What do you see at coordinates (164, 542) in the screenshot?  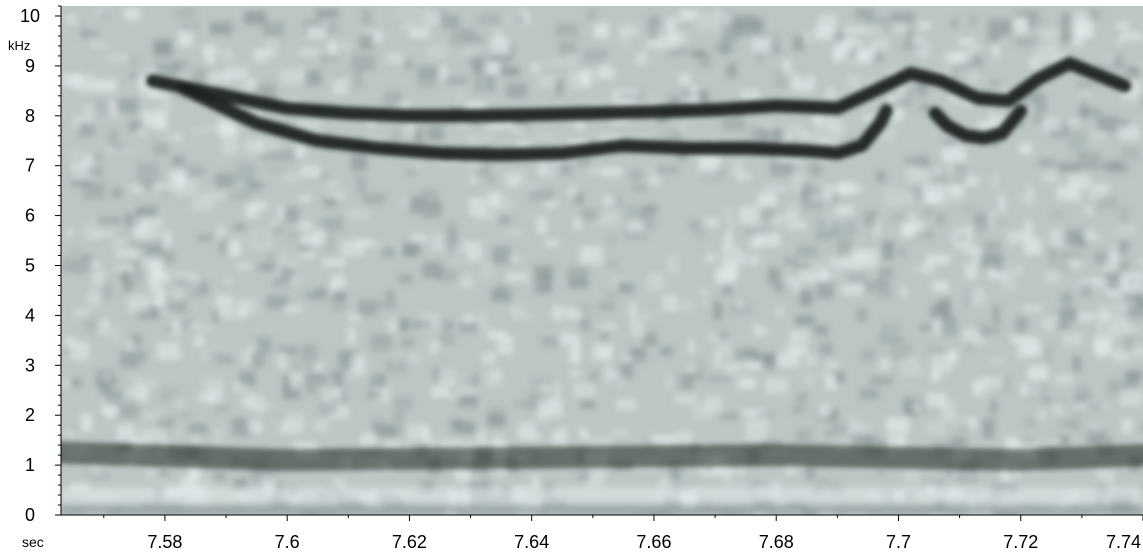 I see `x-tick-label: 7.58` at bounding box center [164, 542].